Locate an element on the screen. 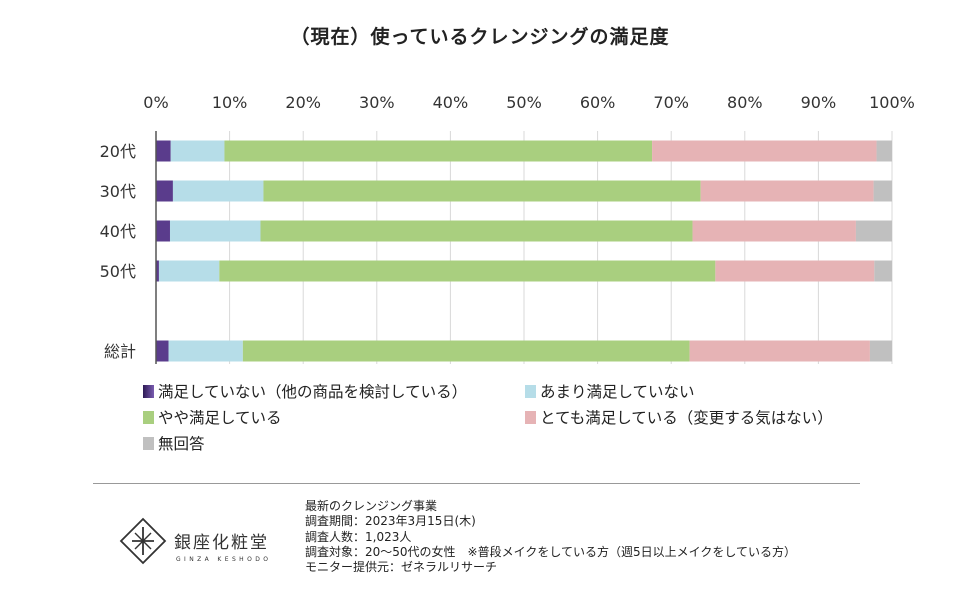 Image resolution: width=960 pixels, height=607 pixels. legend-label: あまり満足していない is located at coordinates (617, 392).